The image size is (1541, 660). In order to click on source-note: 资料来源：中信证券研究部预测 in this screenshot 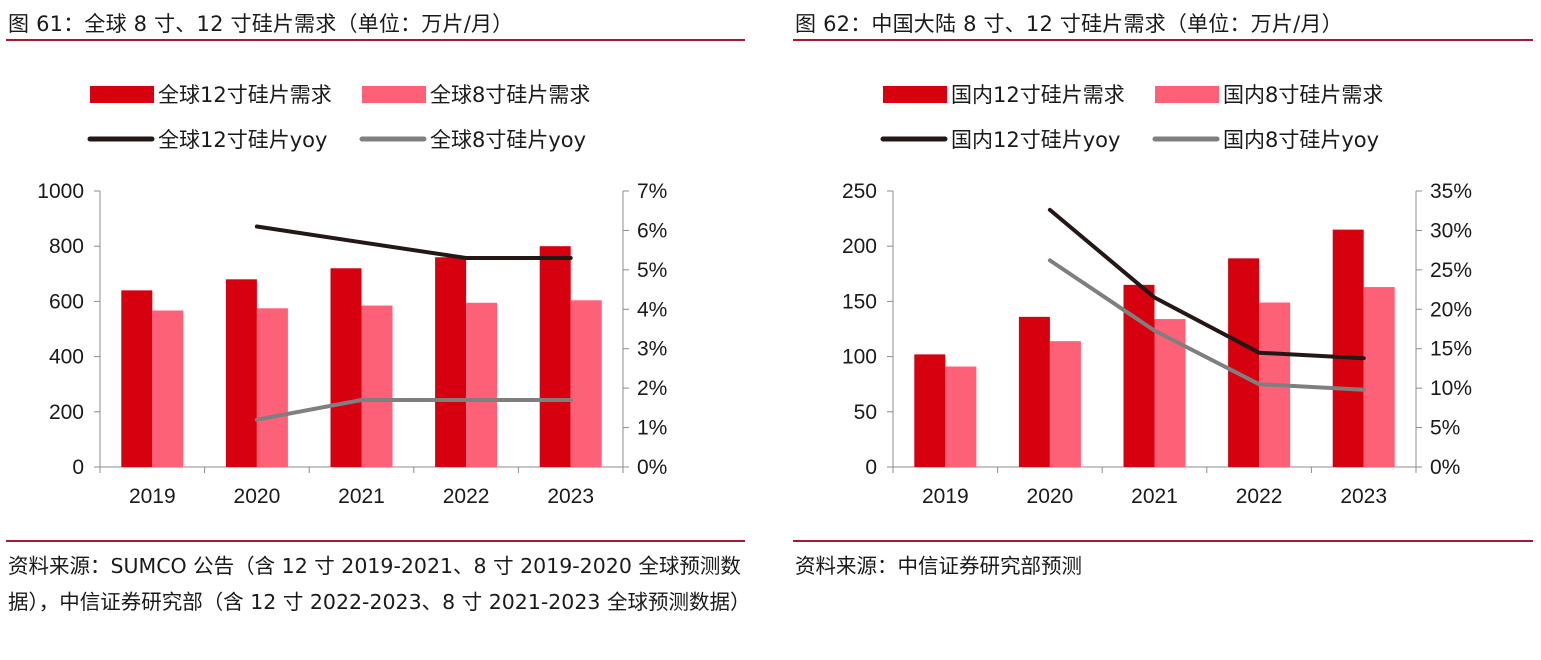, I will do `click(938, 566)`.